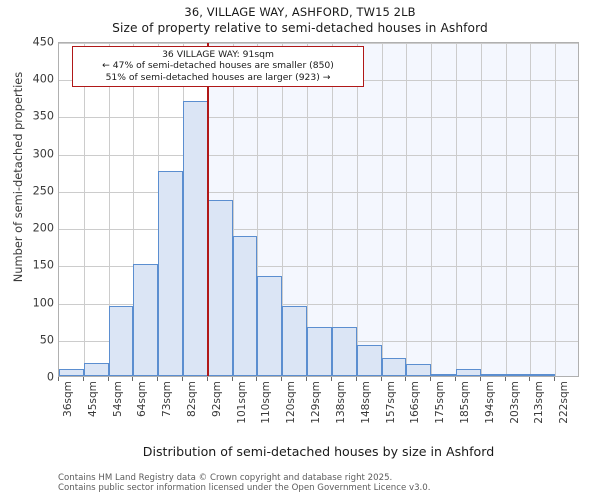 The width and height of the screenshot is (600, 500). I want to click on x-tickmark-213sqm, so click(530, 379).